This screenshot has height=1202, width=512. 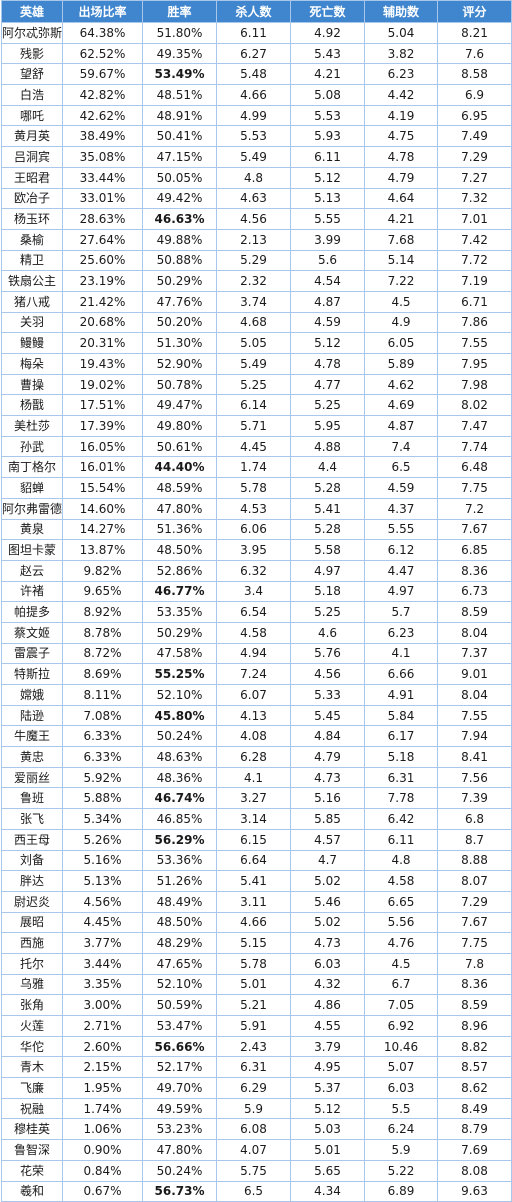 What do you see at coordinates (401, 1129) in the screenshot?
I see `assists-cell: 6.24` at bounding box center [401, 1129].